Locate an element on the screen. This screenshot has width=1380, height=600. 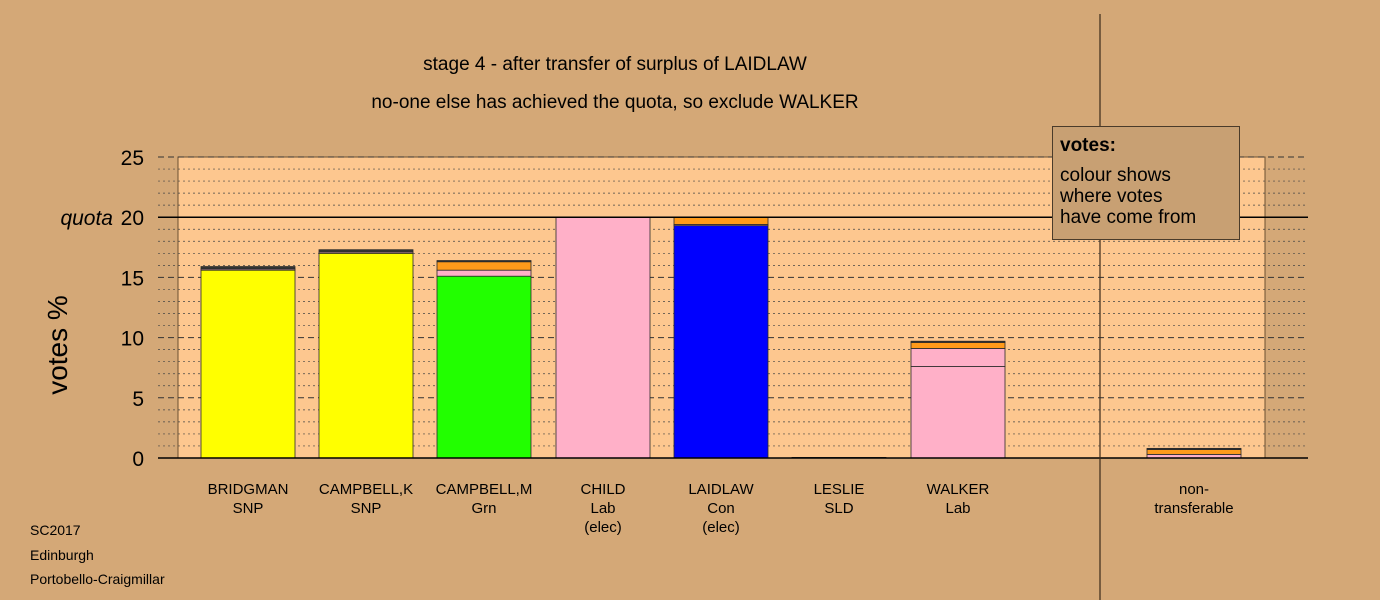
legend-line: colour shows is located at coordinates (1115, 175).